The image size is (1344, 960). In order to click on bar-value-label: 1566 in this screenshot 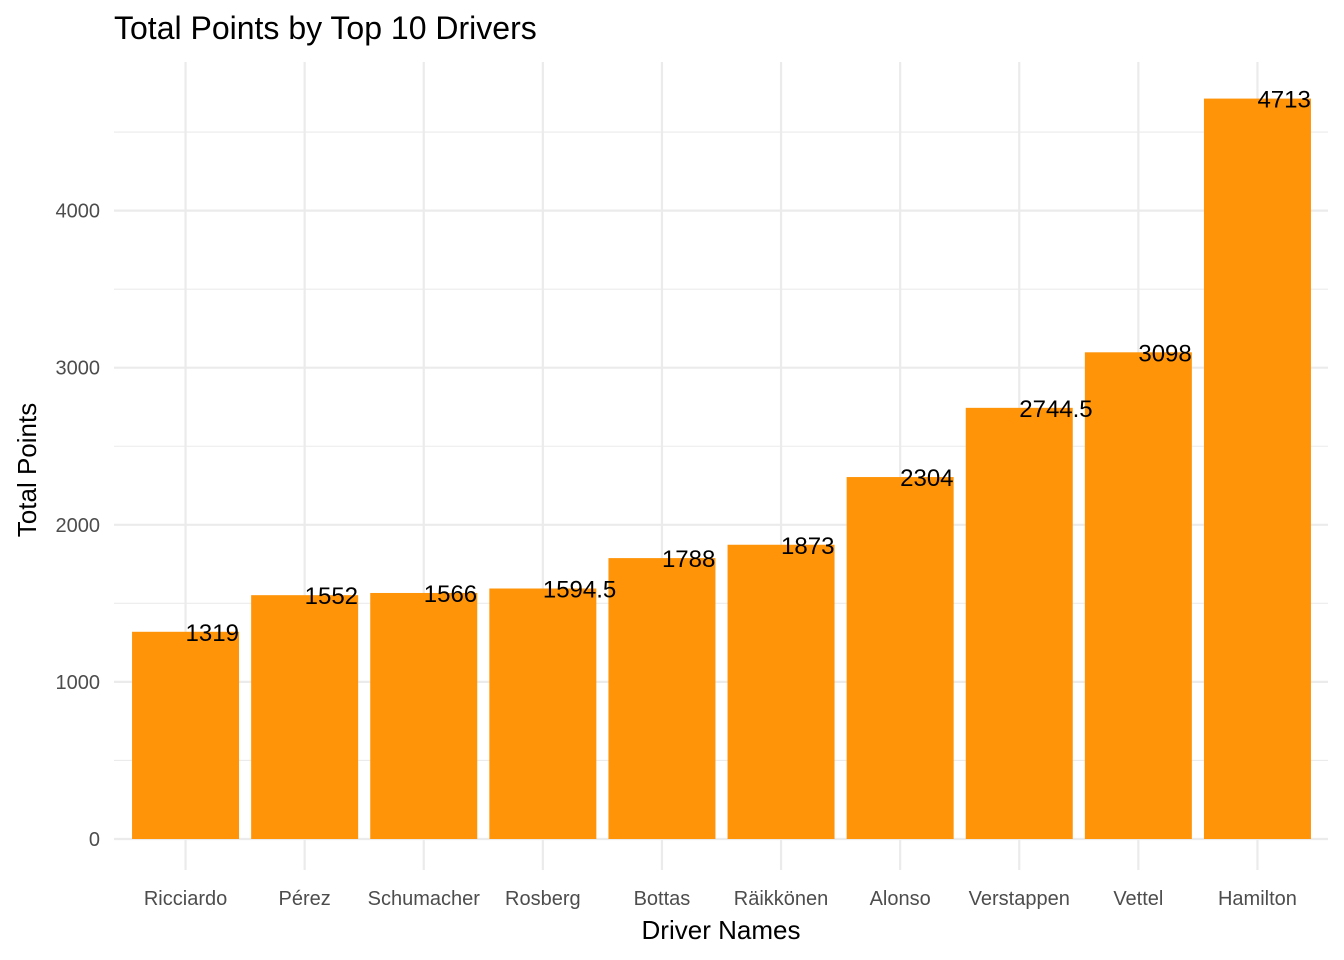, I will do `click(450, 594)`.